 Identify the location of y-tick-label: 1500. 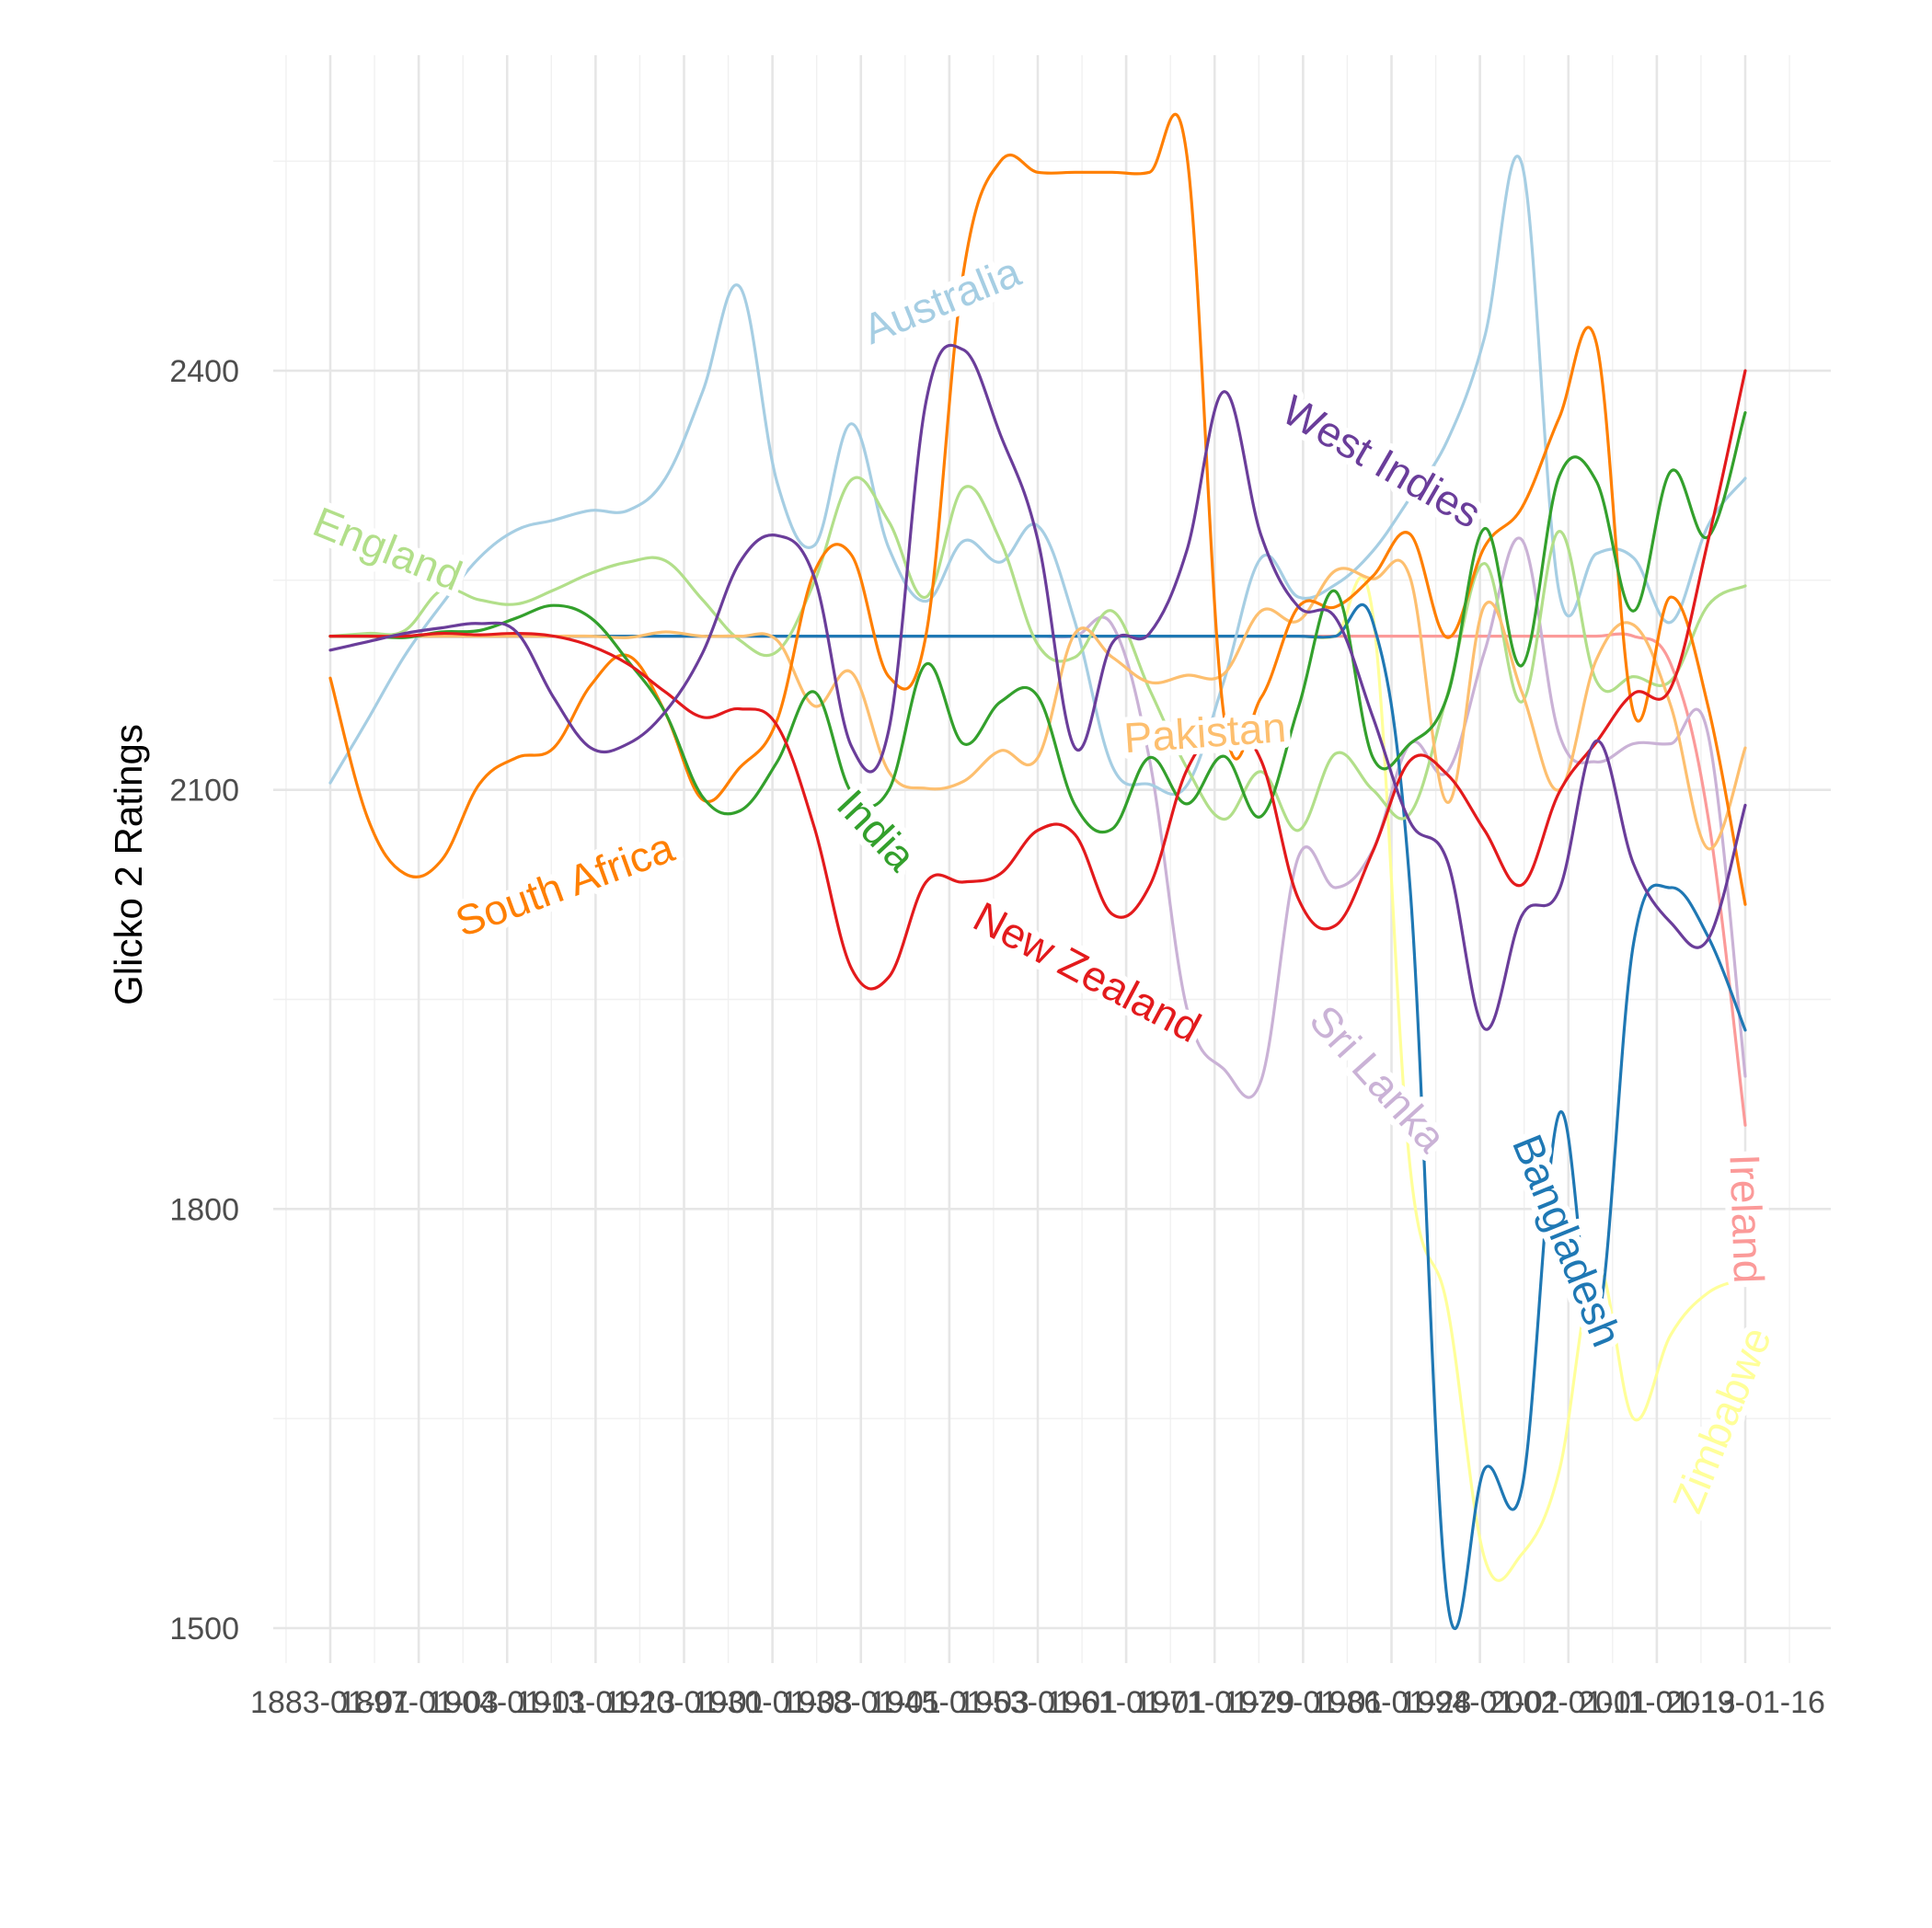
(204, 1629).